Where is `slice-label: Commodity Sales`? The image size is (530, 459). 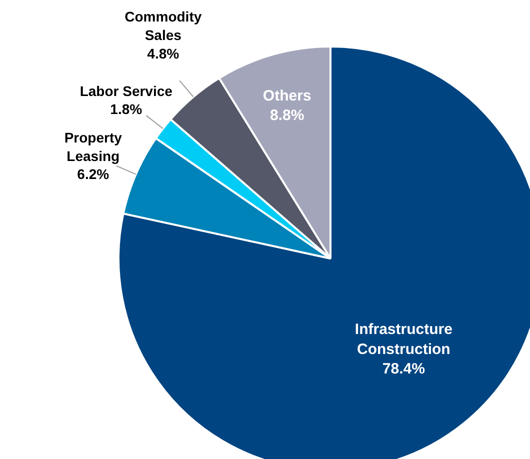
slice-label: Commodity Sales is located at coordinates (163, 25).